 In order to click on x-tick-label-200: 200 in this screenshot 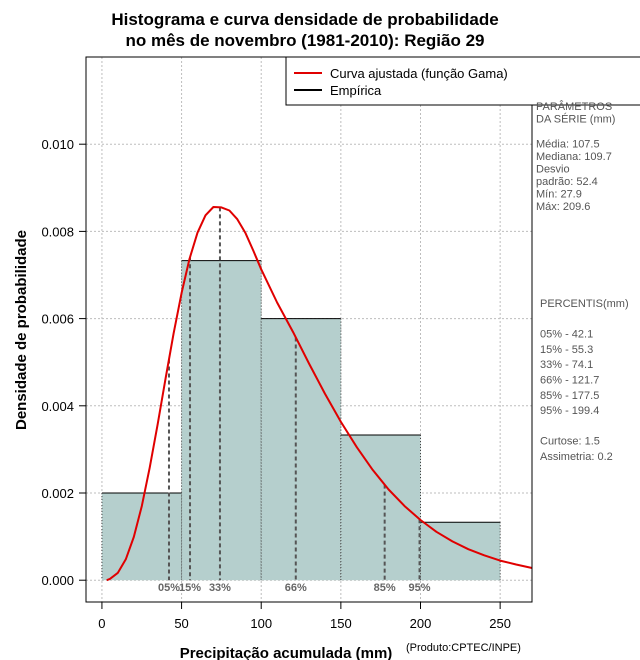, I will do `click(421, 623)`.